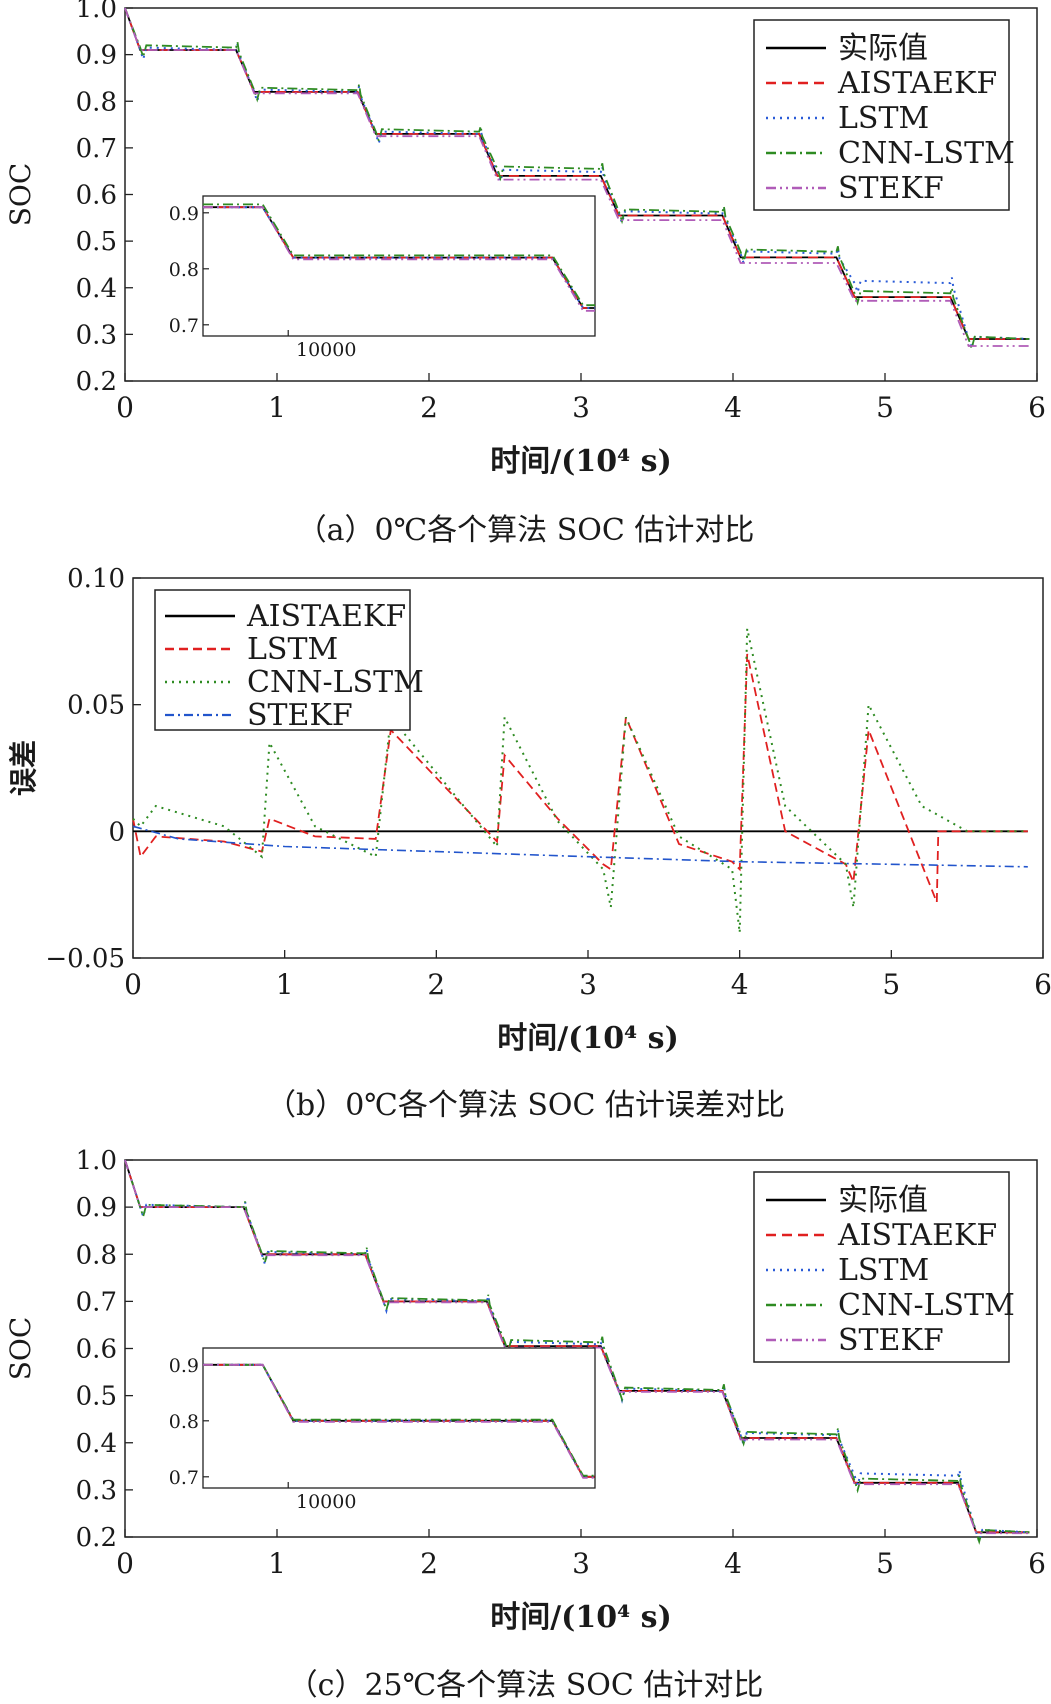  What do you see at coordinates (96, 579) in the screenshot?
I see `y-tick-label: 0.10` at bounding box center [96, 579].